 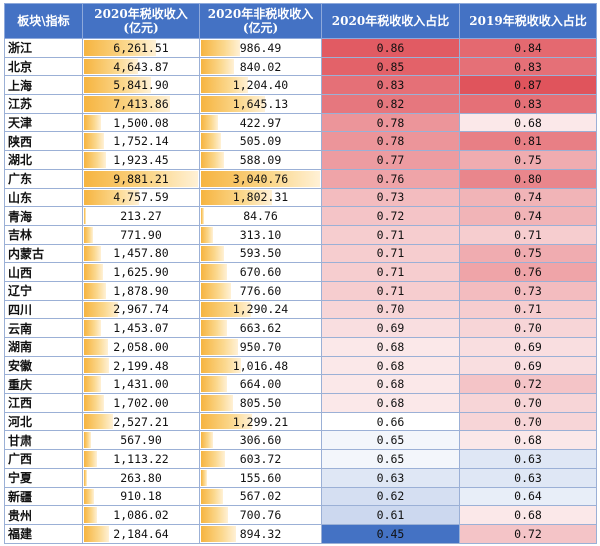 I want to click on ratio-2019-cell: 0.73, so click(x=528, y=290).